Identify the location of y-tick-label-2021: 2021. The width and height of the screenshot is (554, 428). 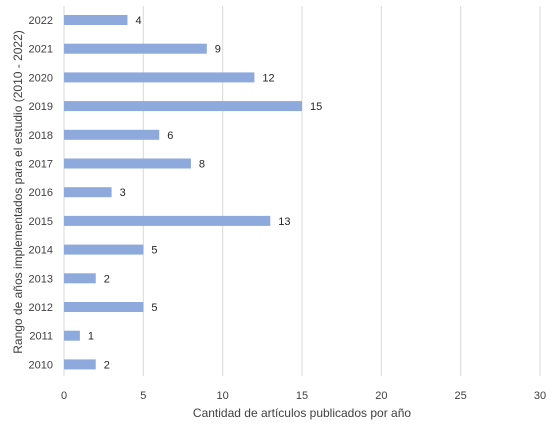
(41, 50).